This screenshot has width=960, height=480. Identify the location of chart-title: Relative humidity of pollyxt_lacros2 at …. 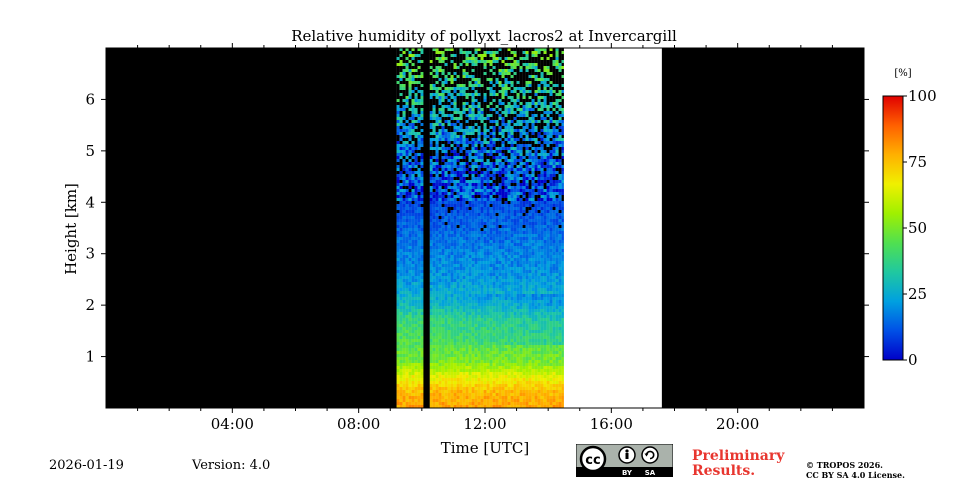
(484, 36).